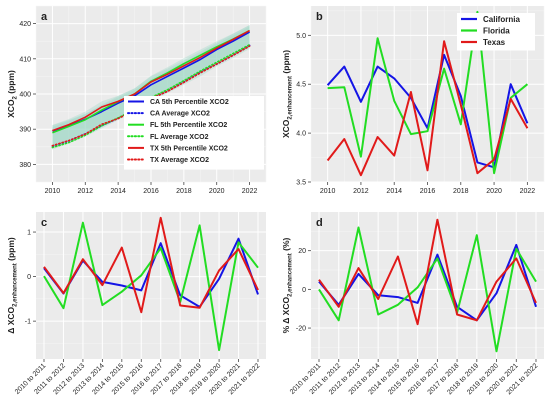  I want to click on legend-label: CA 5th Percentile XCO2, so click(189, 102).